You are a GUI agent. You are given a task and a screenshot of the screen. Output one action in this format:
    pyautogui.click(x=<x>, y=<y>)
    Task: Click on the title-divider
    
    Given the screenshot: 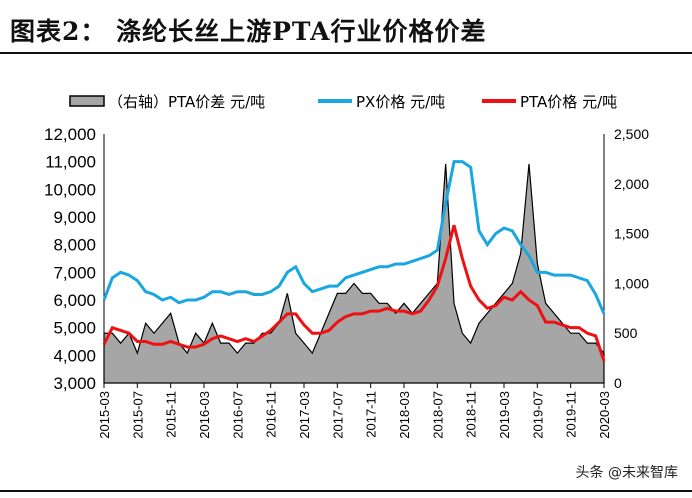 What is the action you would take?
    pyautogui.click(x=346, y=53)
    